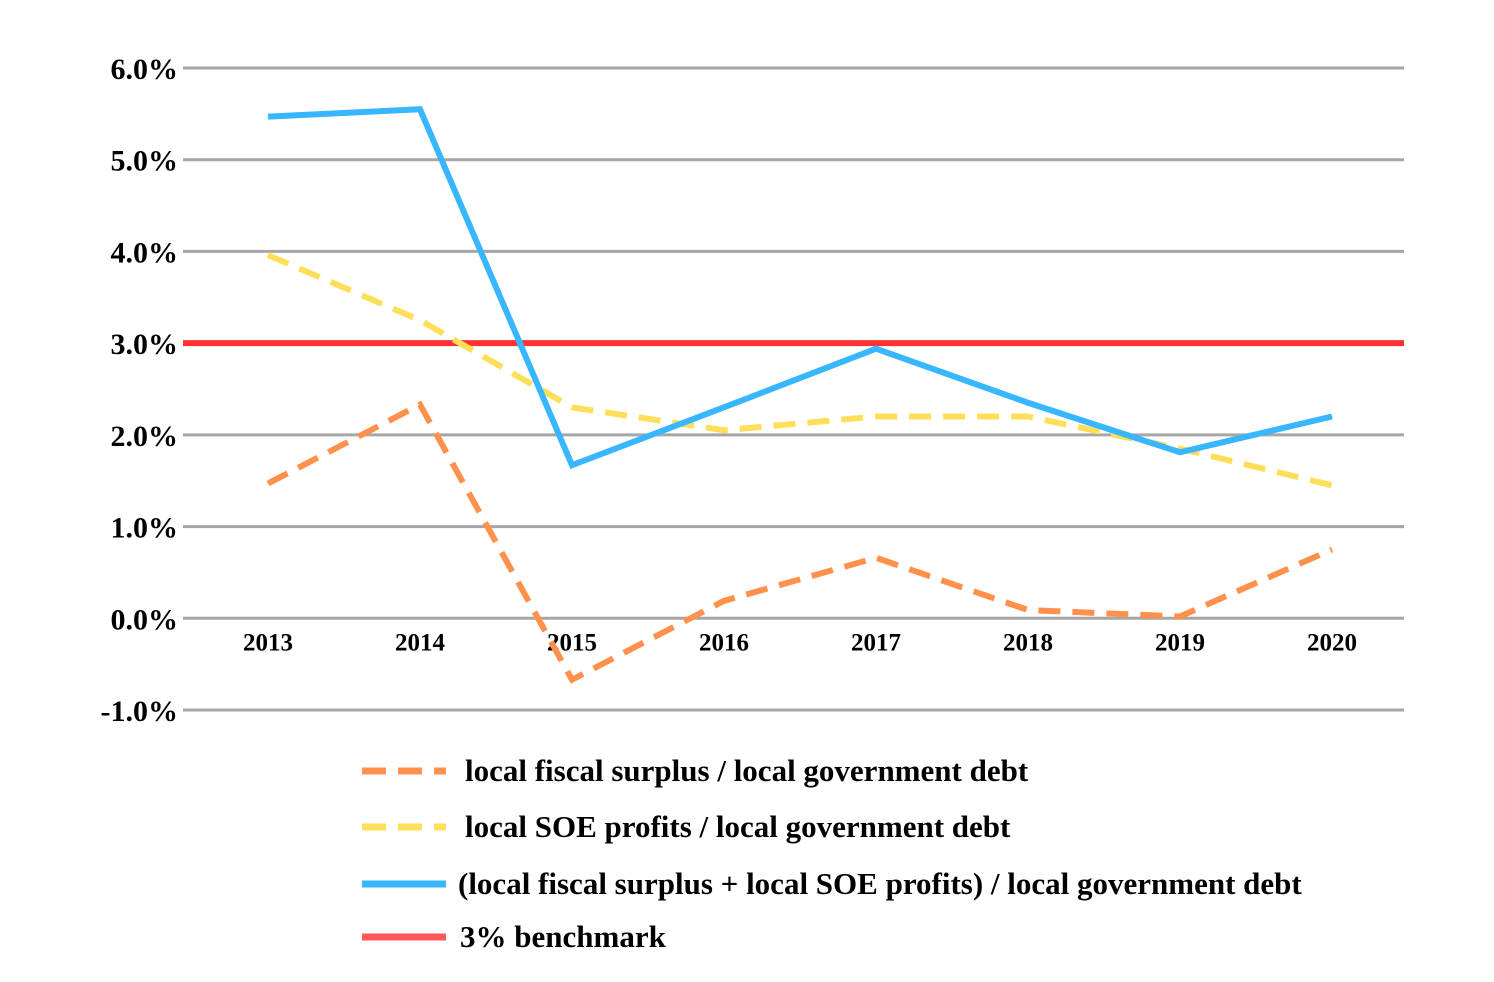  Describe the element at coordinates (145, 344) in the screenshot. I see `y-tick-label: 3.0%` at that location.